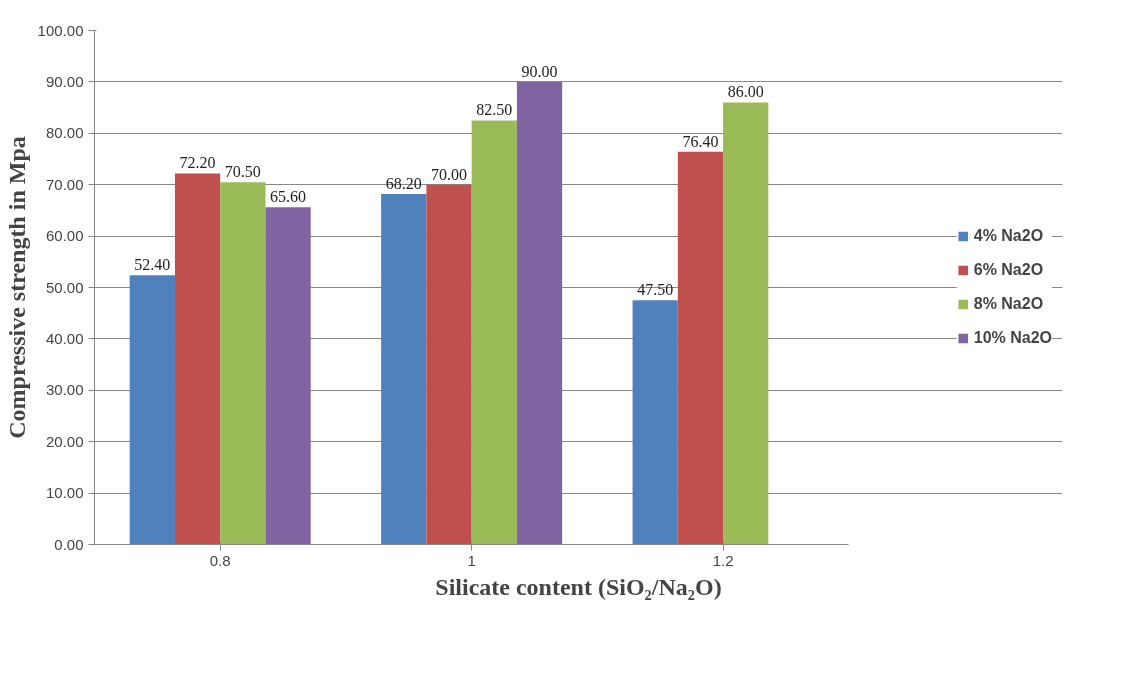 The image size is (1137, 675). I want to click on y-tick-label: 40.00, so click(64, 338).